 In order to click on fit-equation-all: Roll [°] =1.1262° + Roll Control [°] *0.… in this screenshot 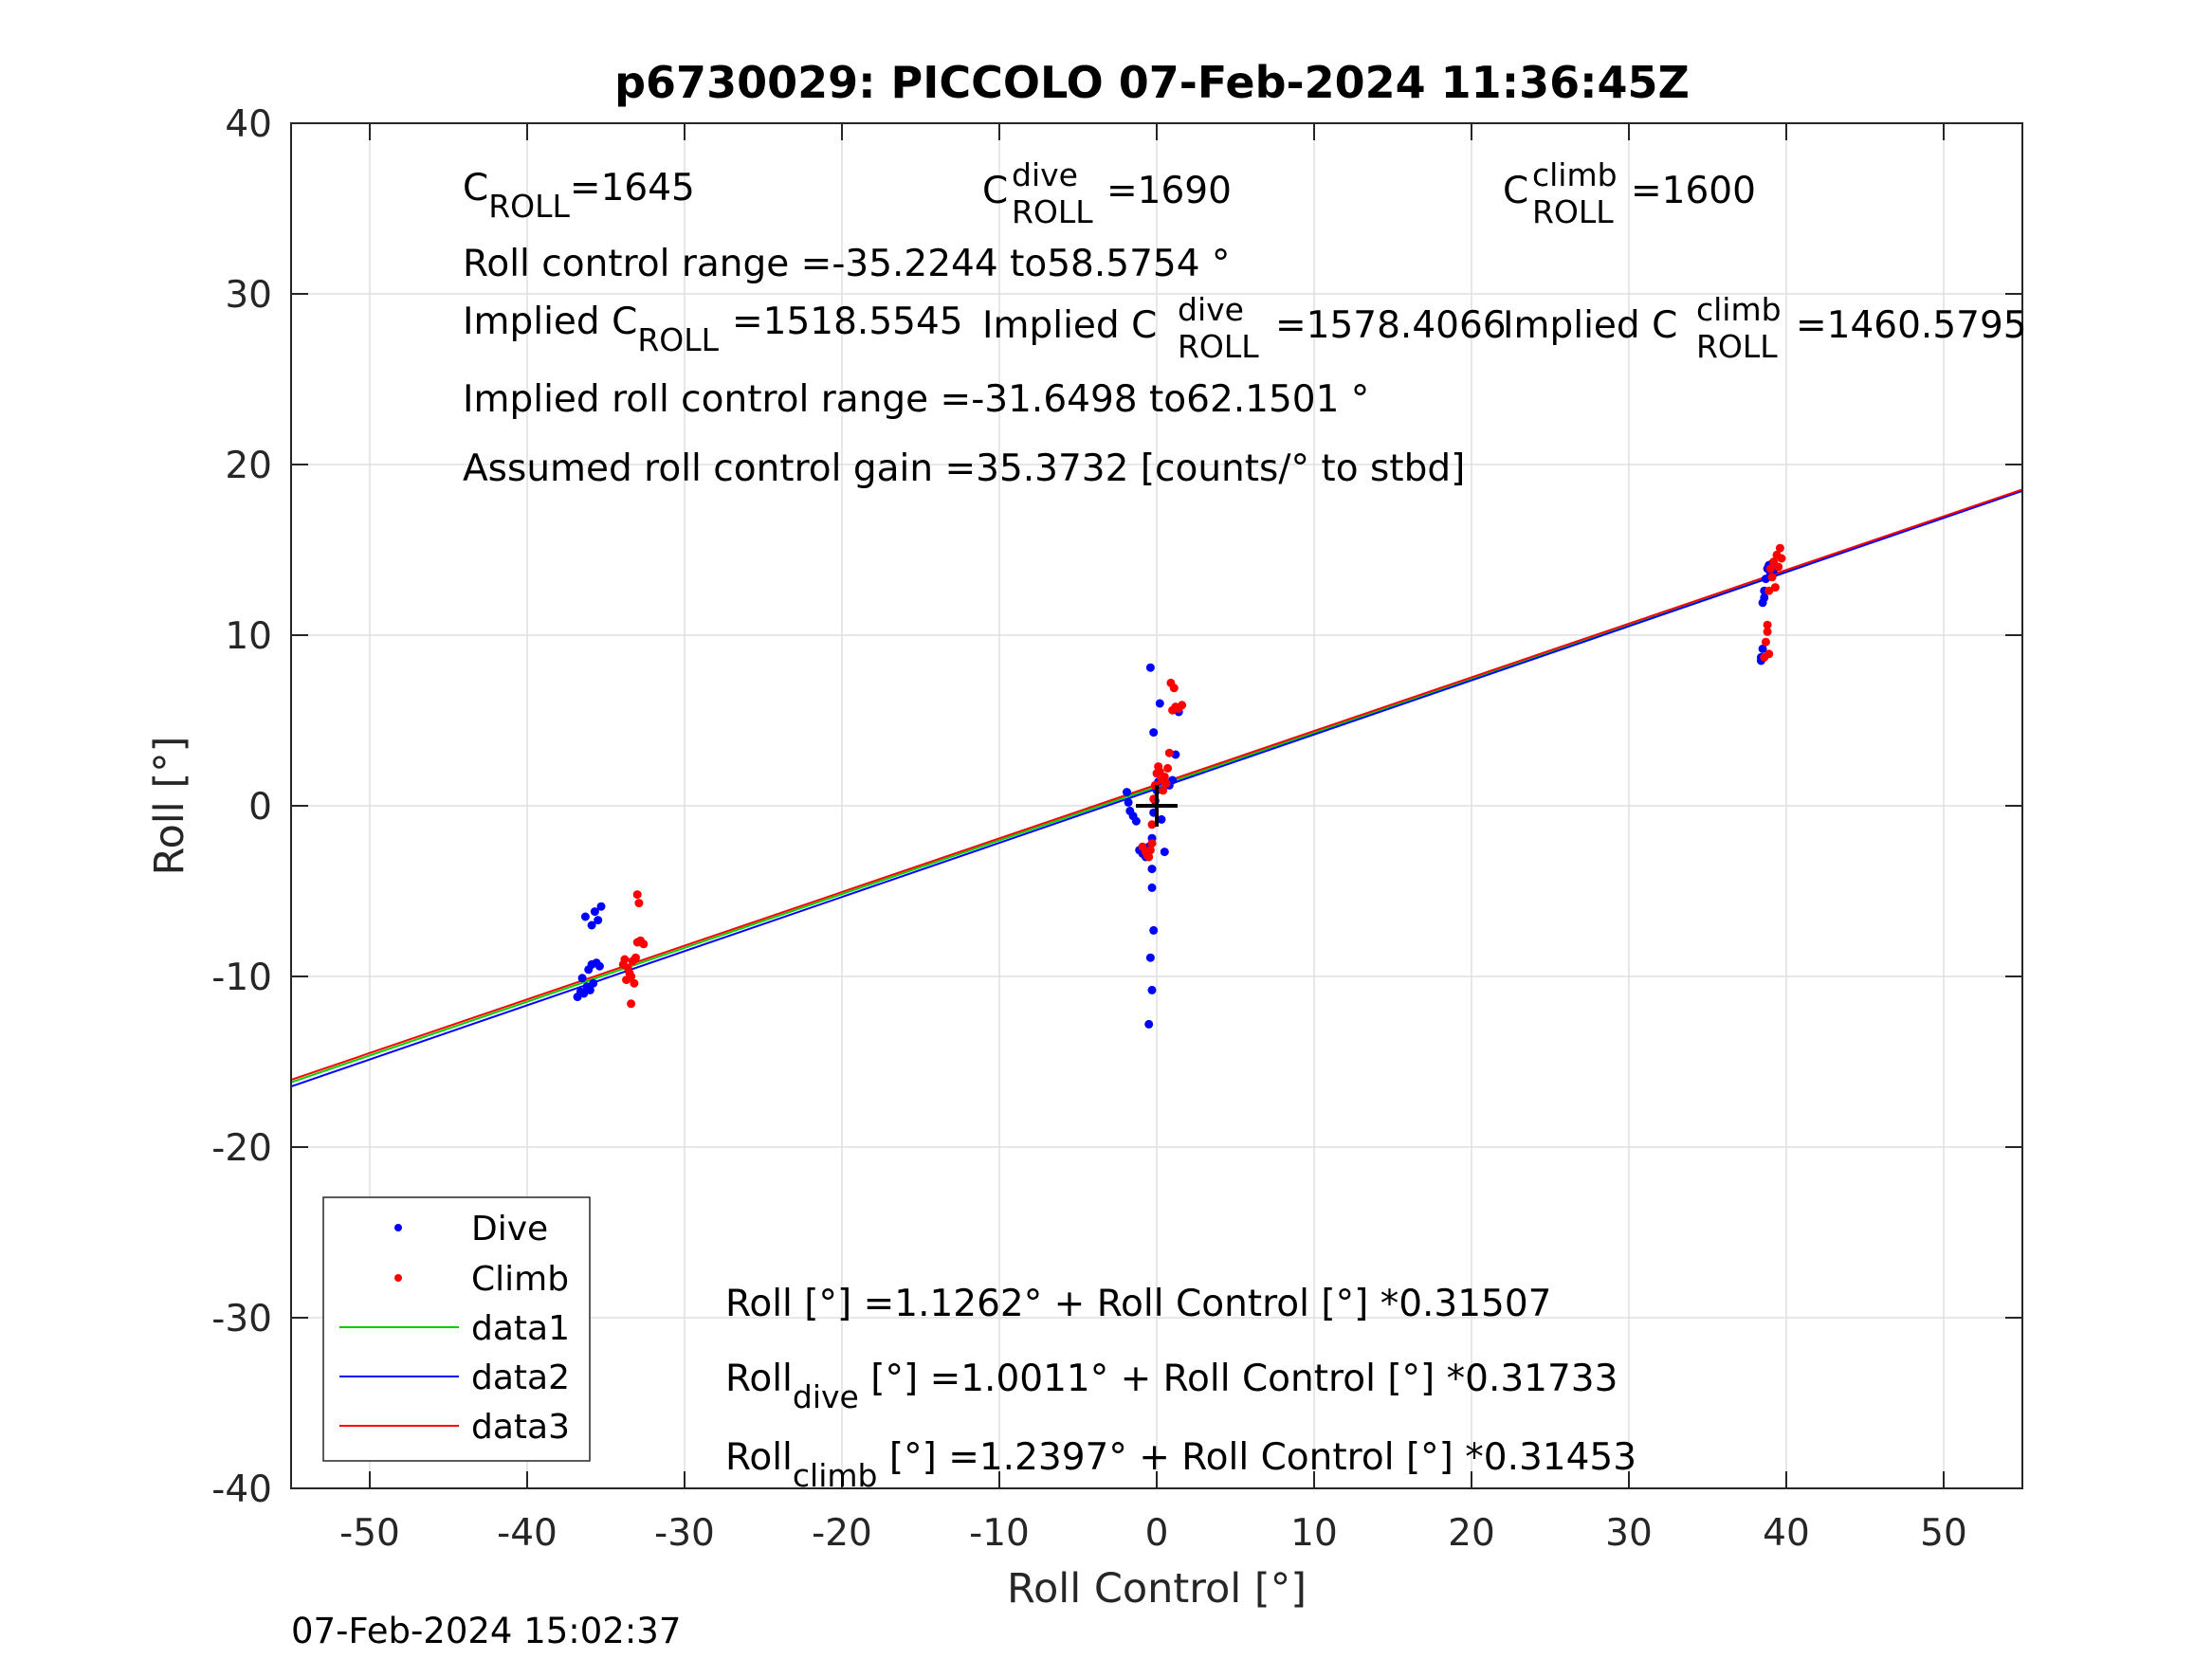, I will do `click(1138, 1304)`.